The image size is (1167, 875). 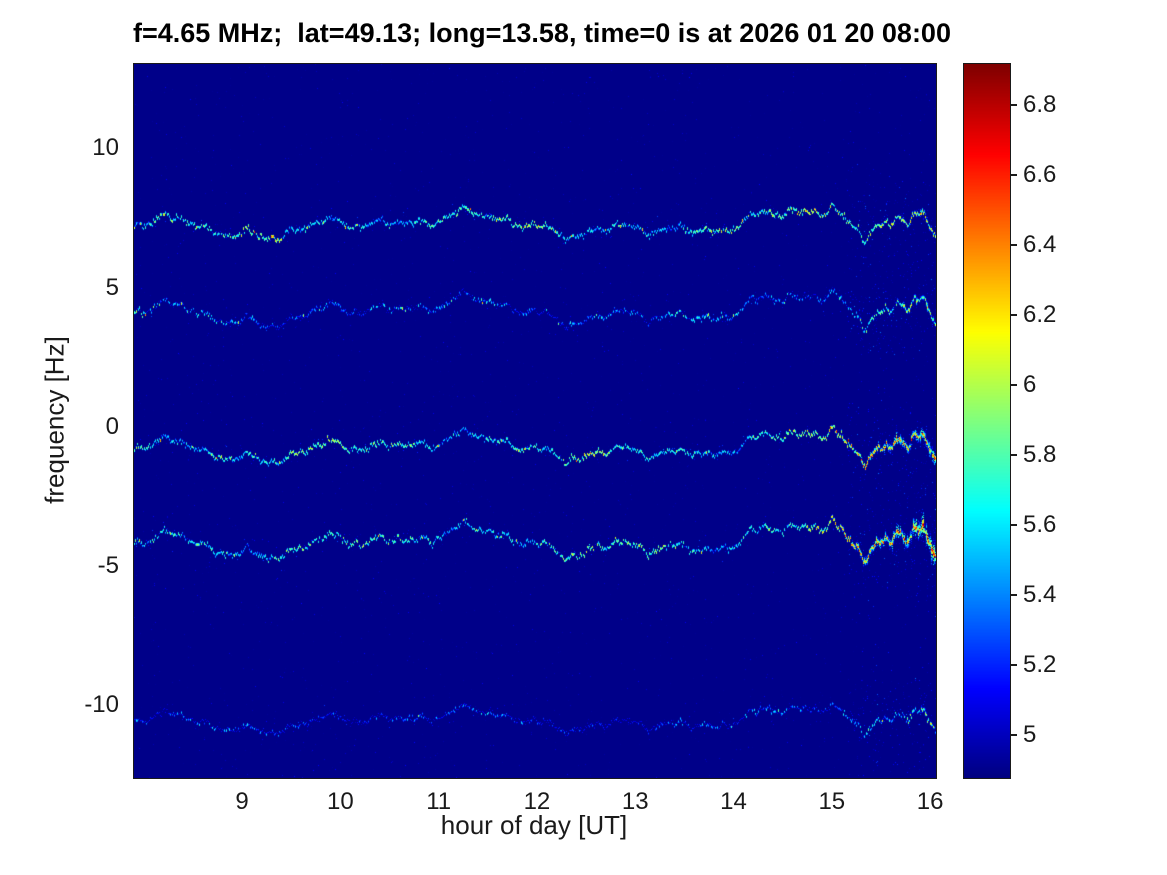 What do you see at coordinates (105, 148) in the screenshot?
I see `y-tick-label: 10` at bounding box center [105, 148].